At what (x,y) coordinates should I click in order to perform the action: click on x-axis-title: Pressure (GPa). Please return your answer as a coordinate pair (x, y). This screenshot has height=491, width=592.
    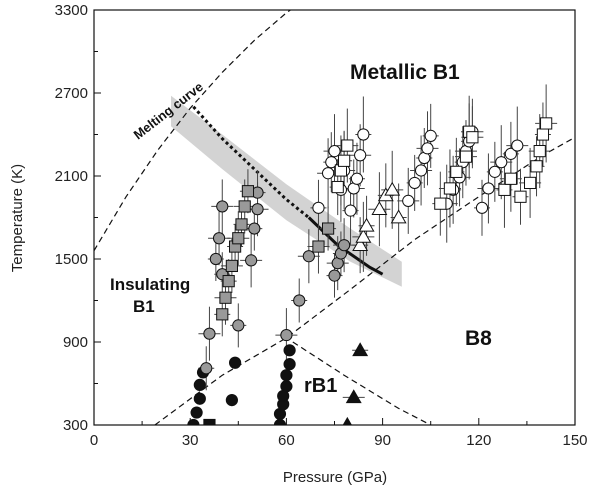
    Looking at the image, I should click on (335, 477).